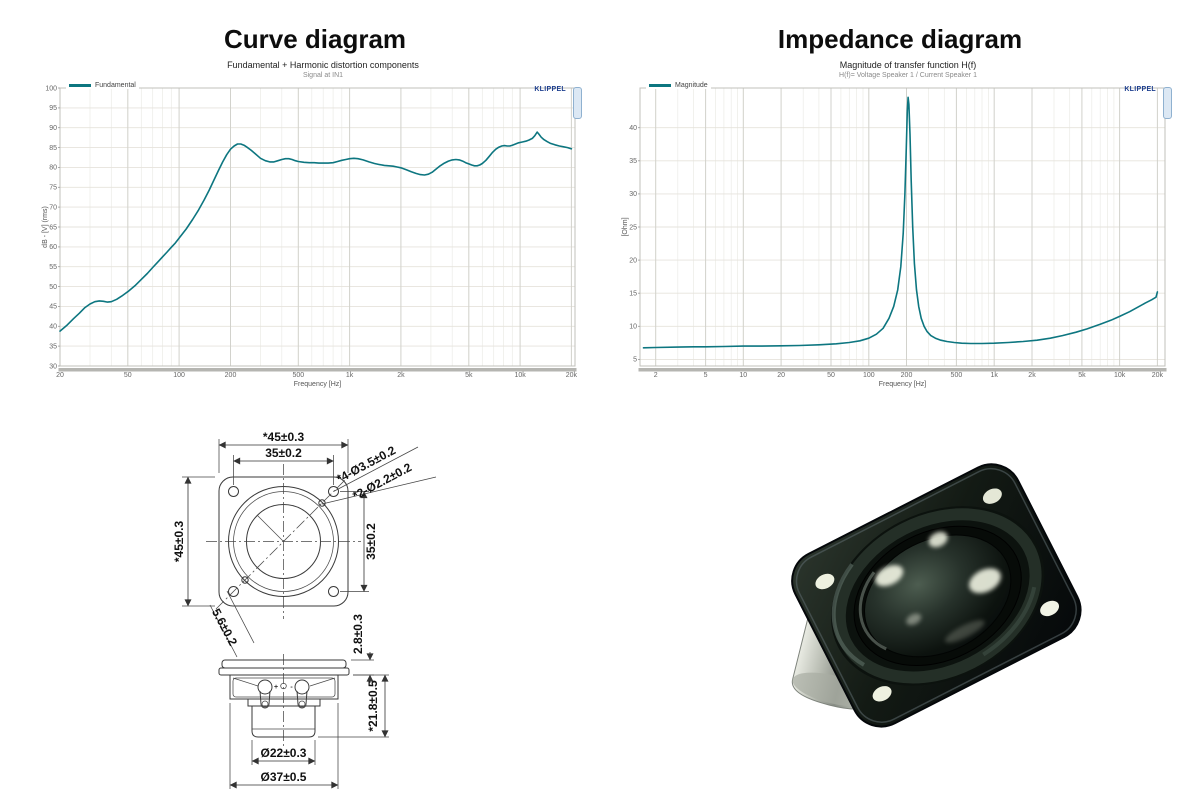  I want to click on surround, so click(937, 596).